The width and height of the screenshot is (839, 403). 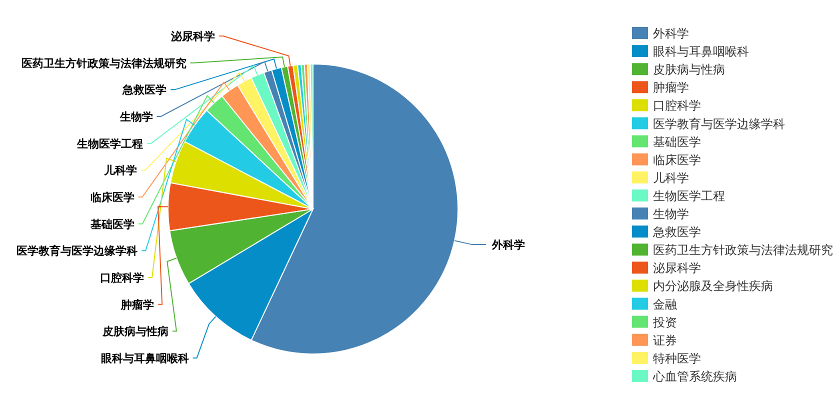 I want to click on legend-label: 泌尿科学, so click(x=677, y=268).